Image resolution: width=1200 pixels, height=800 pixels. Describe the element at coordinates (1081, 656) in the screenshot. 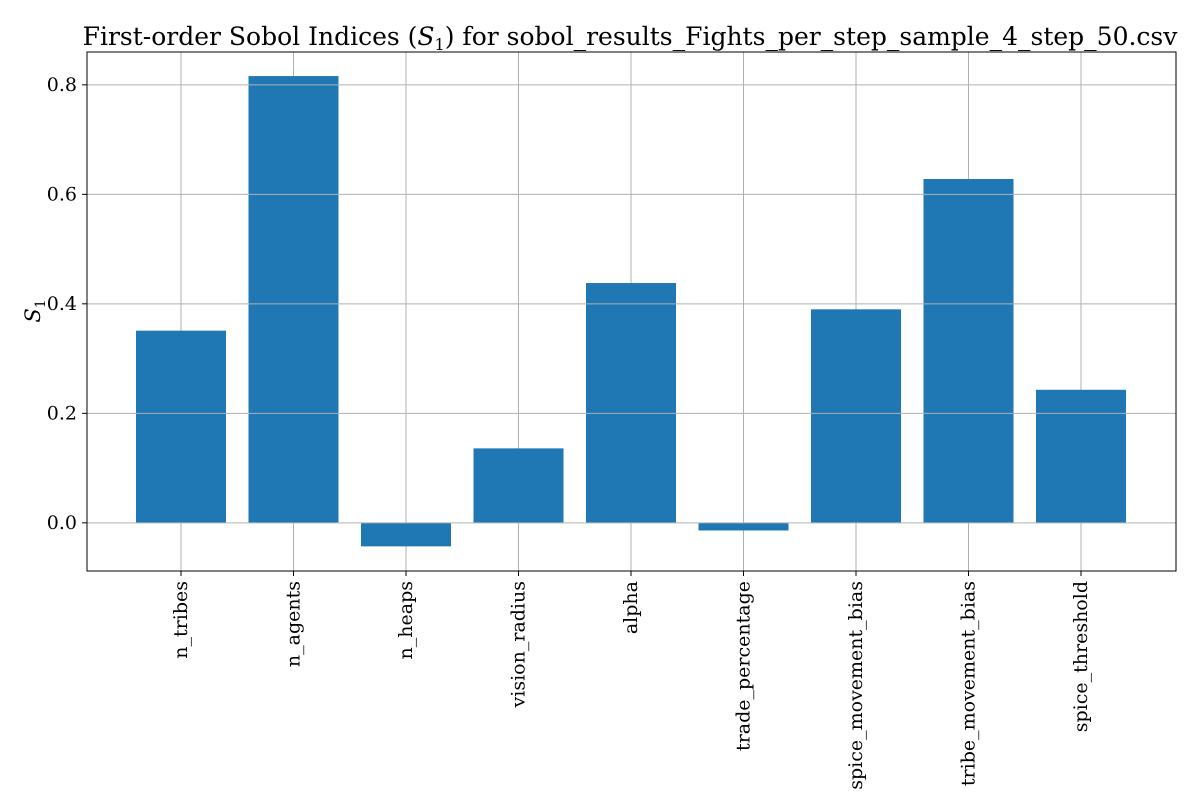

I see `x-tick-label: spice_threshold` at that location.